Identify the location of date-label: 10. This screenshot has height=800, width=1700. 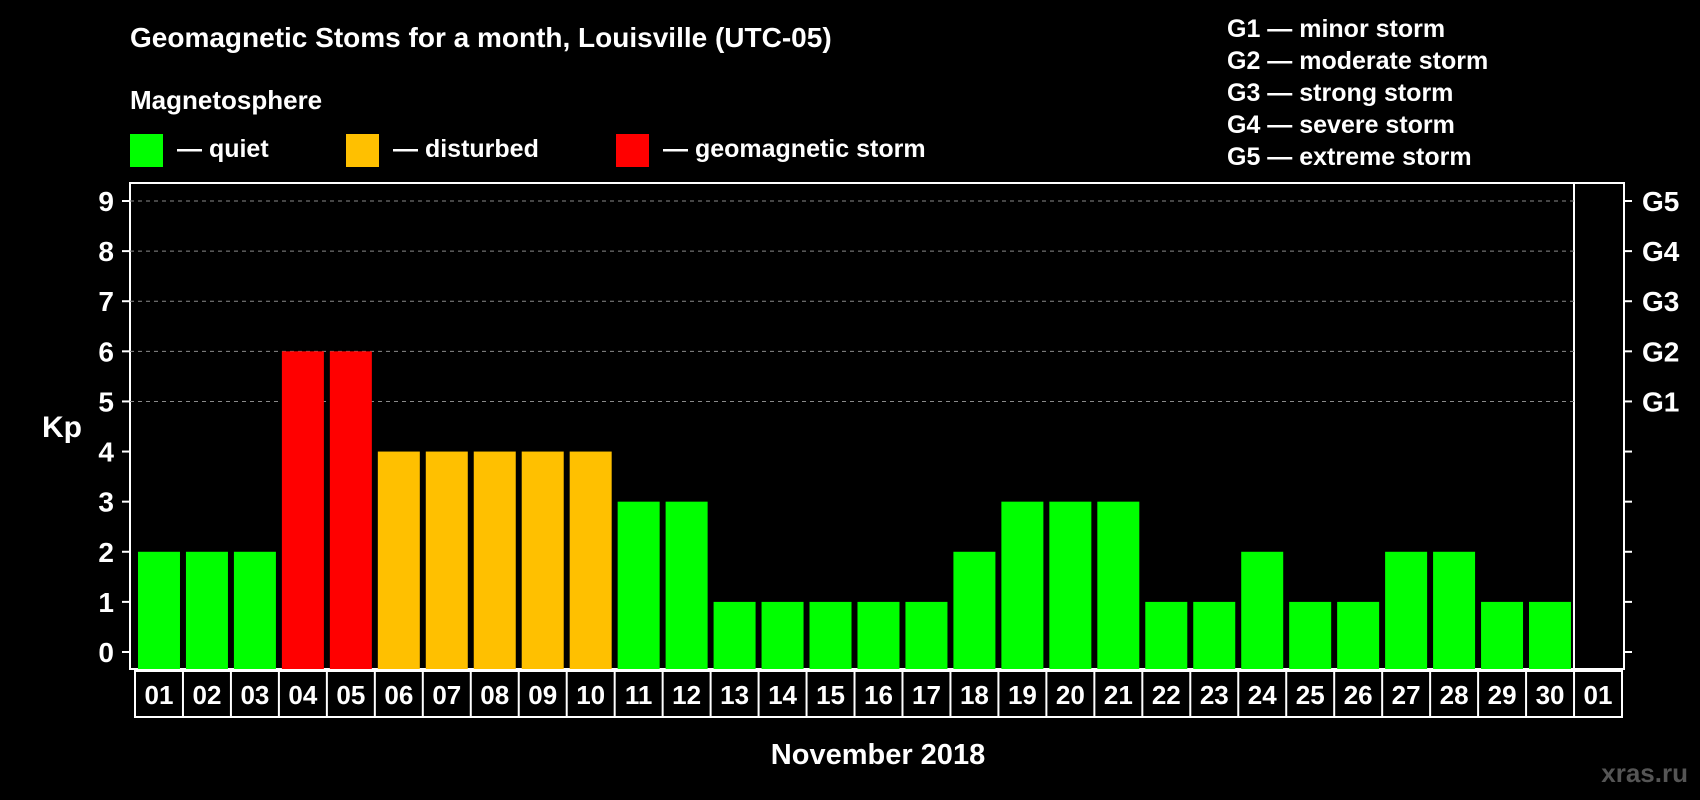
(590, 695).